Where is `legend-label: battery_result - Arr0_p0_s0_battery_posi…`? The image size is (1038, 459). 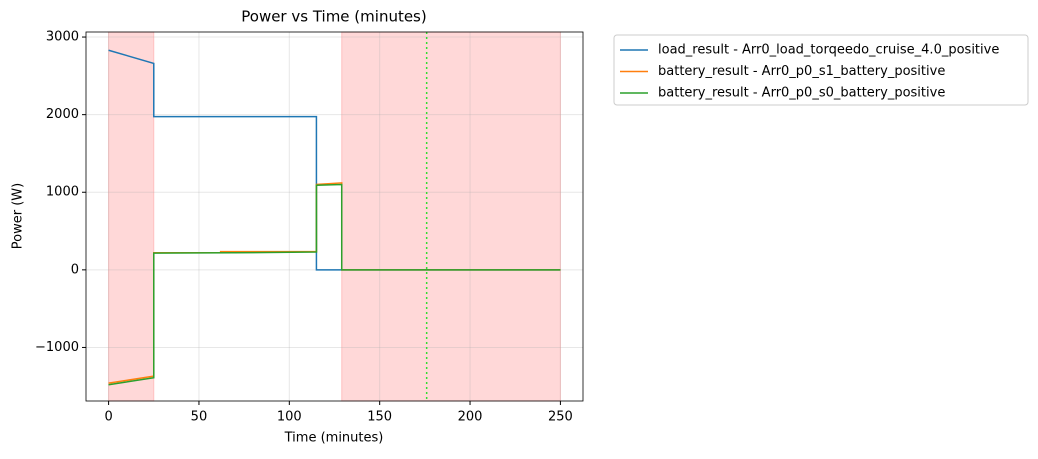
legend-label: battery_result - Arr0_p0_s0_battery_posi… is located at coordinates (801, 93).